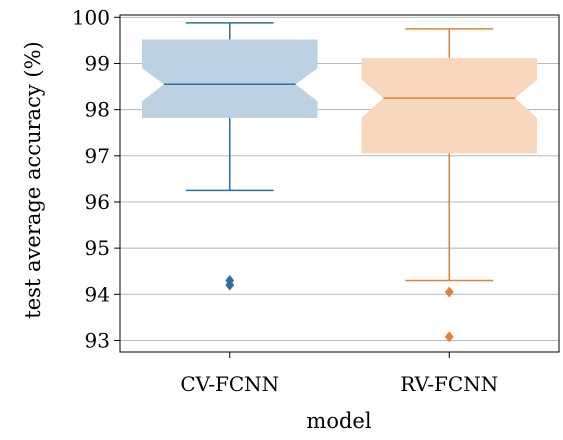  Describe the element at coordinates (33, 179) in the screenshot. I see `y-axis-title: test average accuracy (%)` at that location.